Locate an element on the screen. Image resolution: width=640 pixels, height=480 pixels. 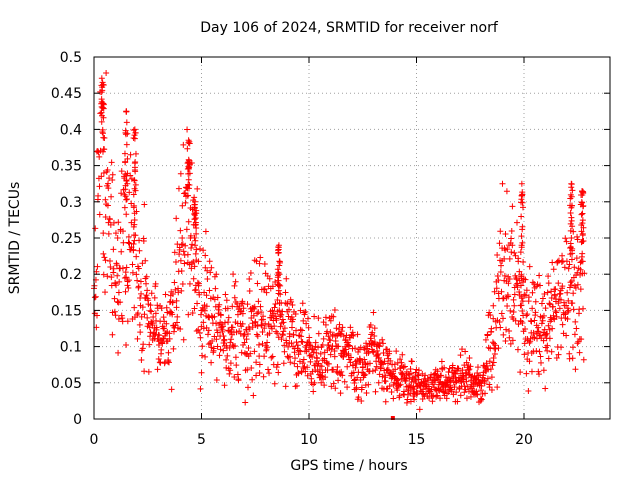
y-tick-label: 0.05 is located at coordinates (66, 384).